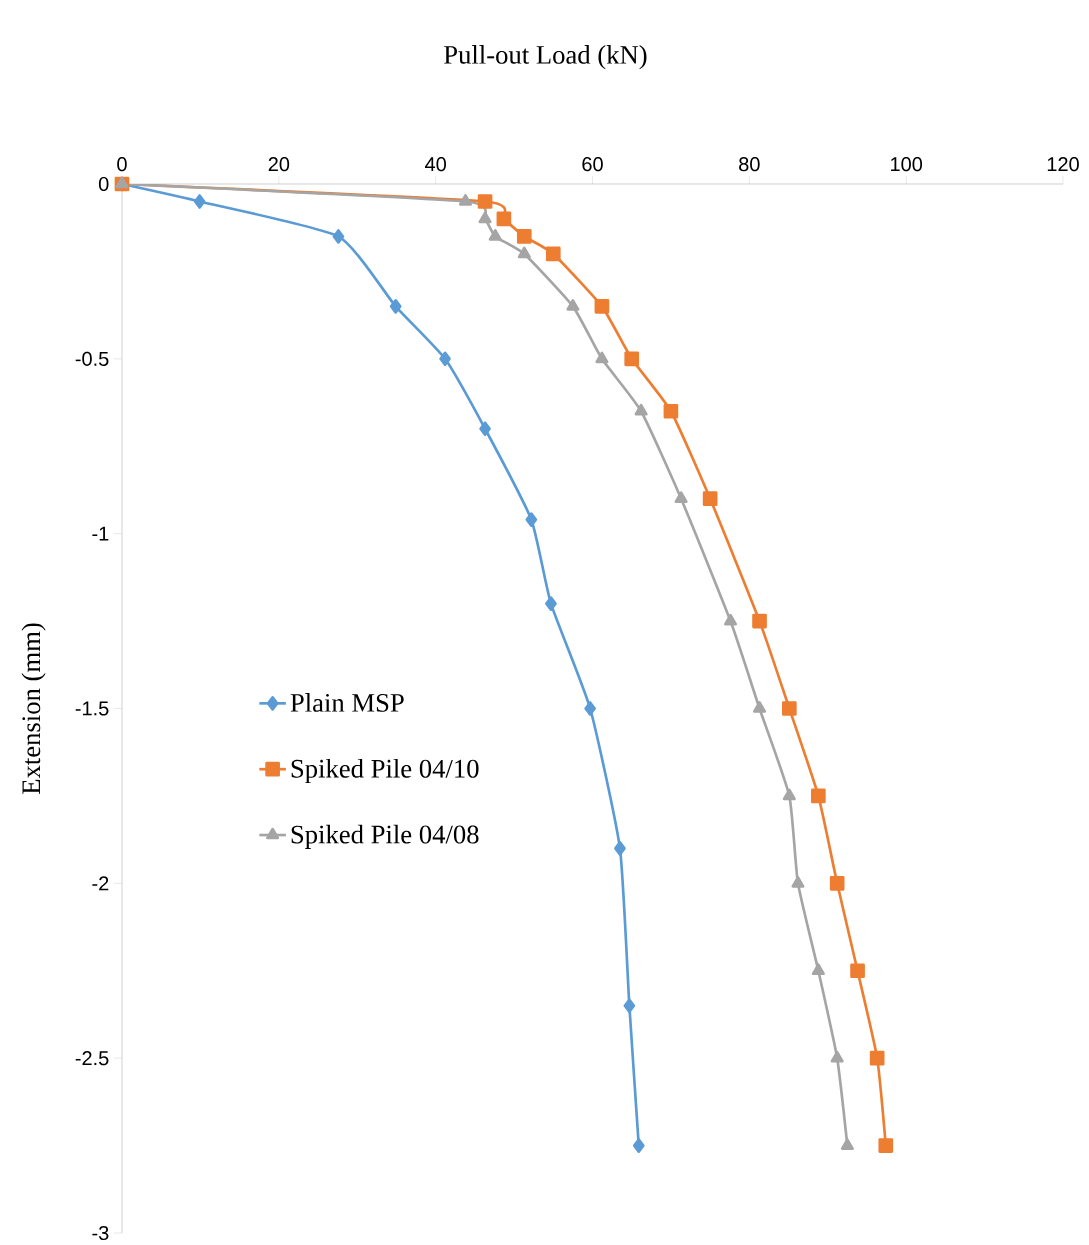 The height and width of the screenshot is (1245, 1089). I want to click on x-tick-label: 60, so click(592, 164).